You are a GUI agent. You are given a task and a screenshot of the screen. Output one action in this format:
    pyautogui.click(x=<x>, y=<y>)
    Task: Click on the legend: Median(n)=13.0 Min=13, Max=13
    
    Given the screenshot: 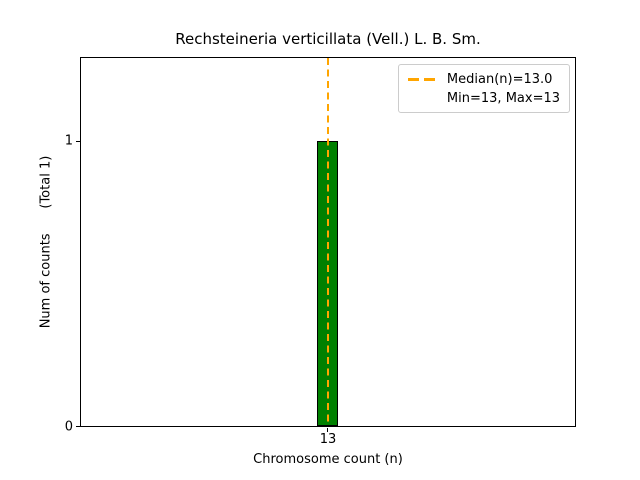 What is the action you would take?
    pyautogui.click(x=483, y=88)
    